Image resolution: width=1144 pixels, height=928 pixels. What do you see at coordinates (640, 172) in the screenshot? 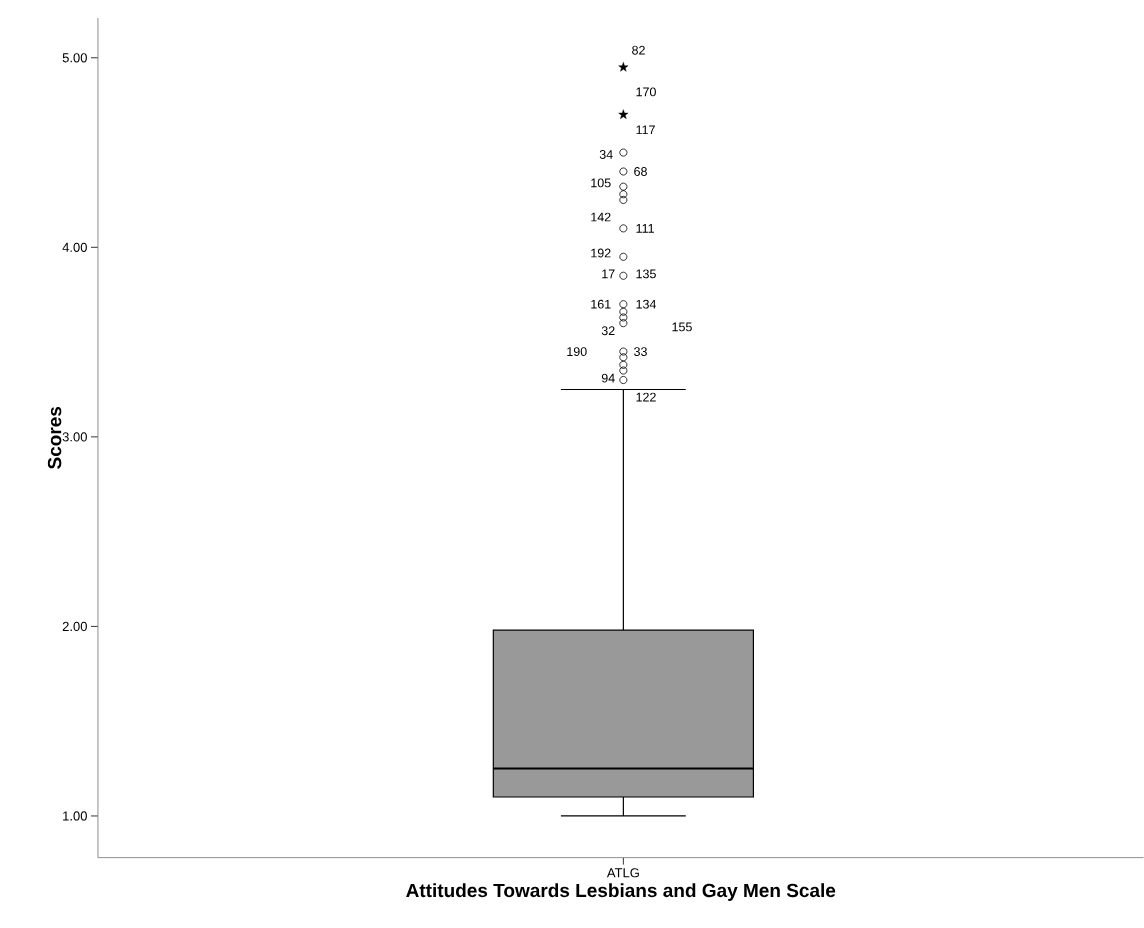
I see `annotation: 68` at bounding box center [640, 172].